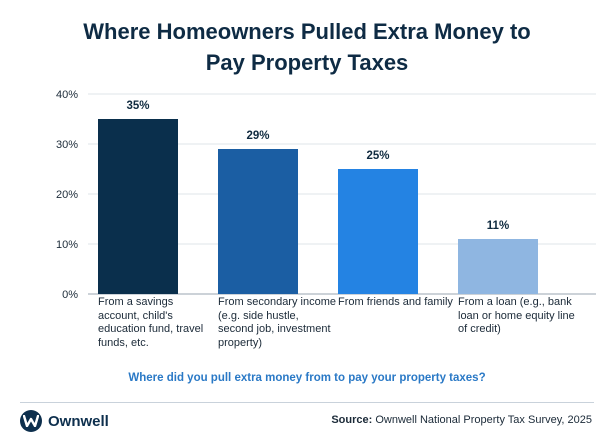  What do you see at coordinates (257, 136) in the screenshot?
I see `bar-value-label: 29%` at bounding box center [257, 136].